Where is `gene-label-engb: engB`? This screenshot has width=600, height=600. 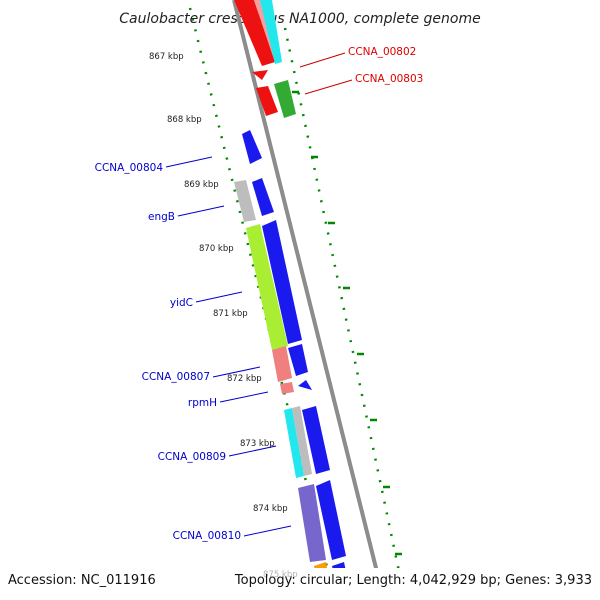
gene-label-engb: engB is located at coordinates (161, 217).